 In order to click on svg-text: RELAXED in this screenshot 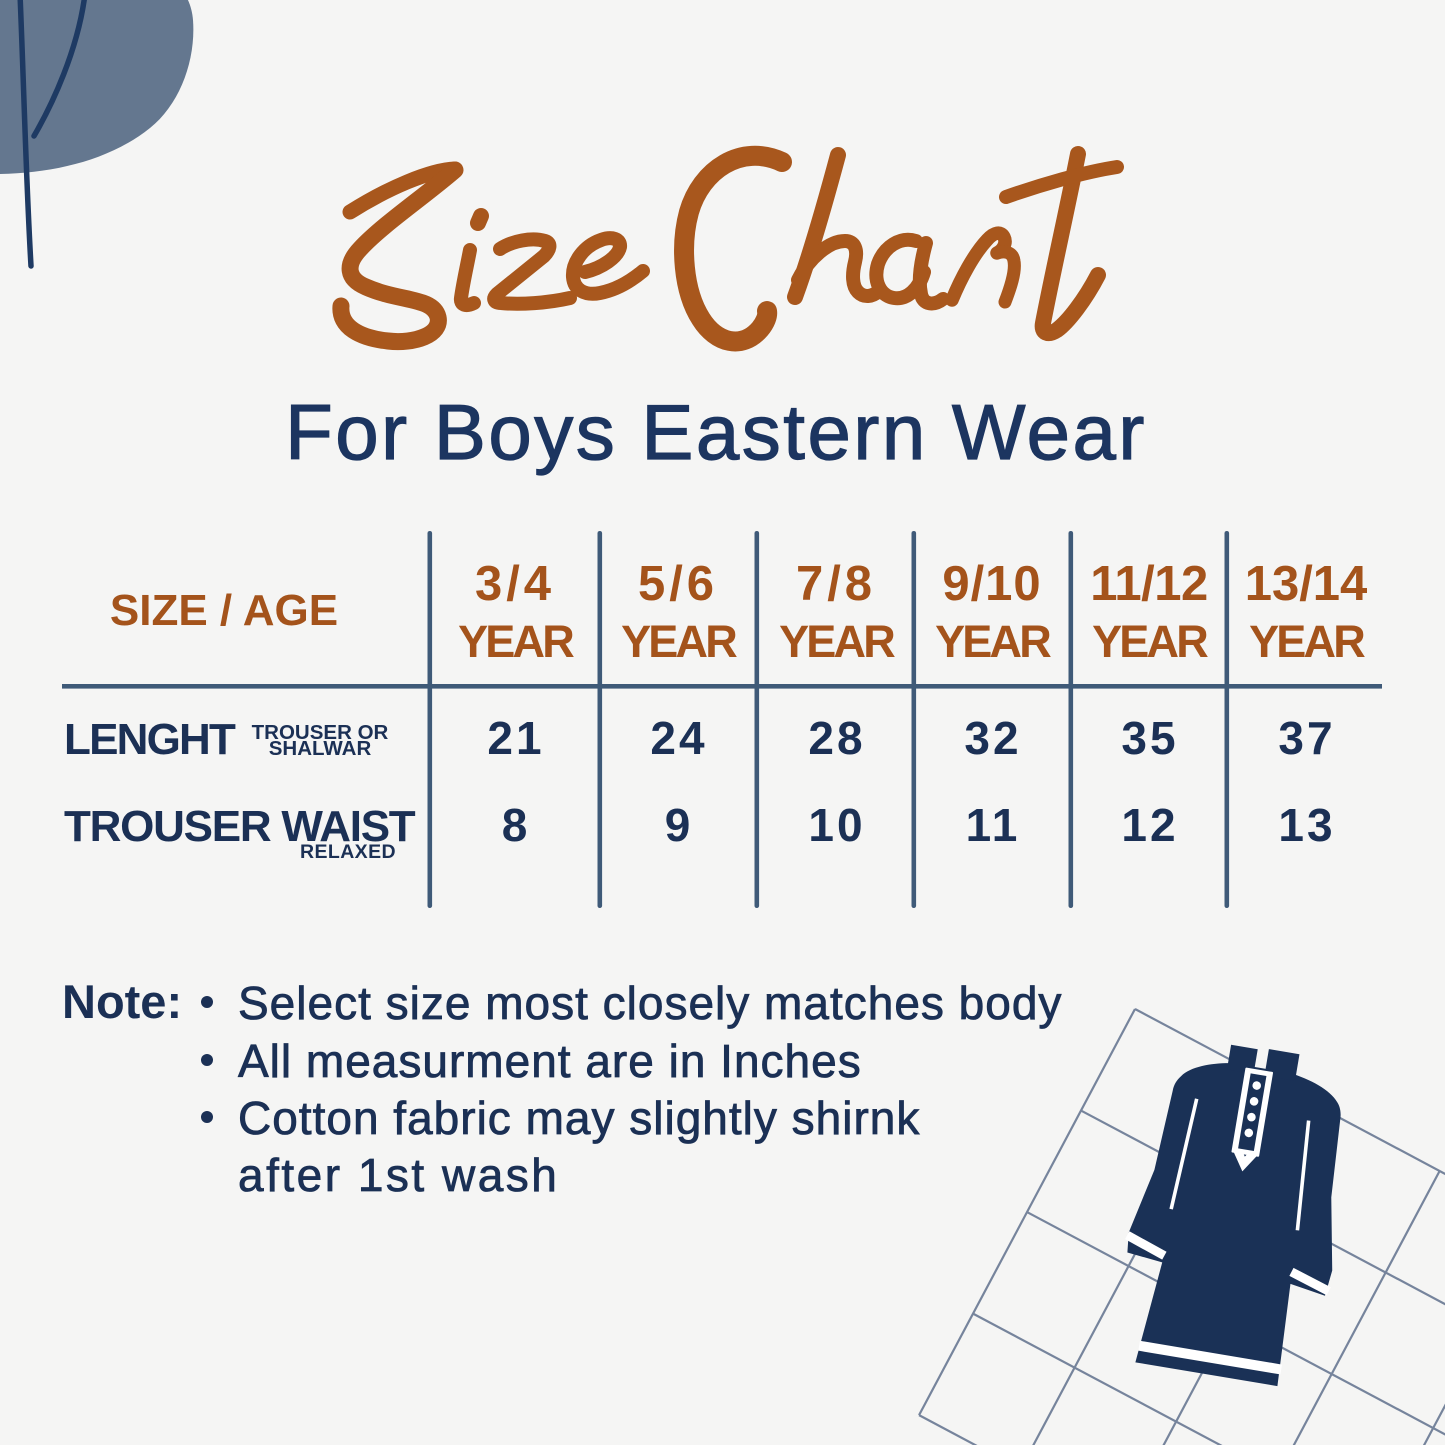, I will do `click(348, 852)`.